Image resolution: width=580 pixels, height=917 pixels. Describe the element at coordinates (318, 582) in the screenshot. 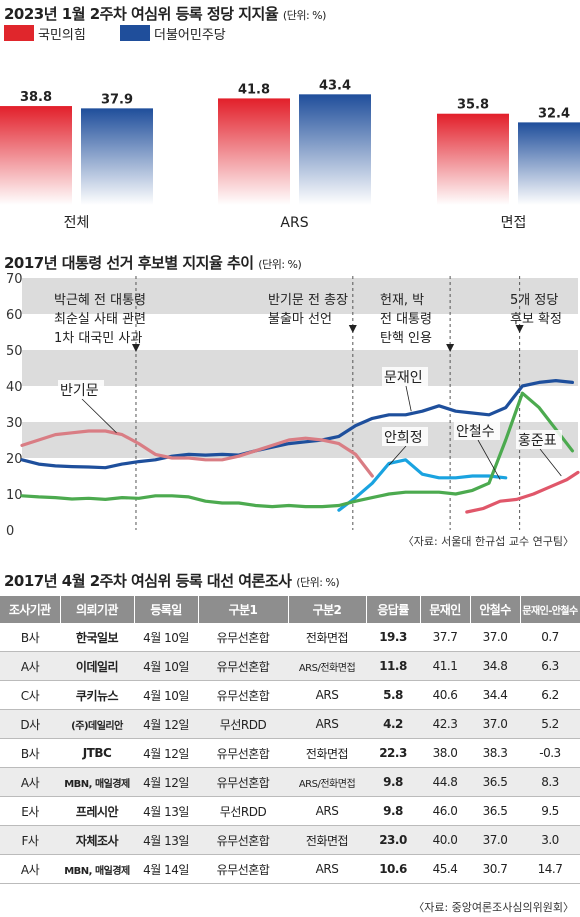

I see `table-unit: (단위: %)` at that location.